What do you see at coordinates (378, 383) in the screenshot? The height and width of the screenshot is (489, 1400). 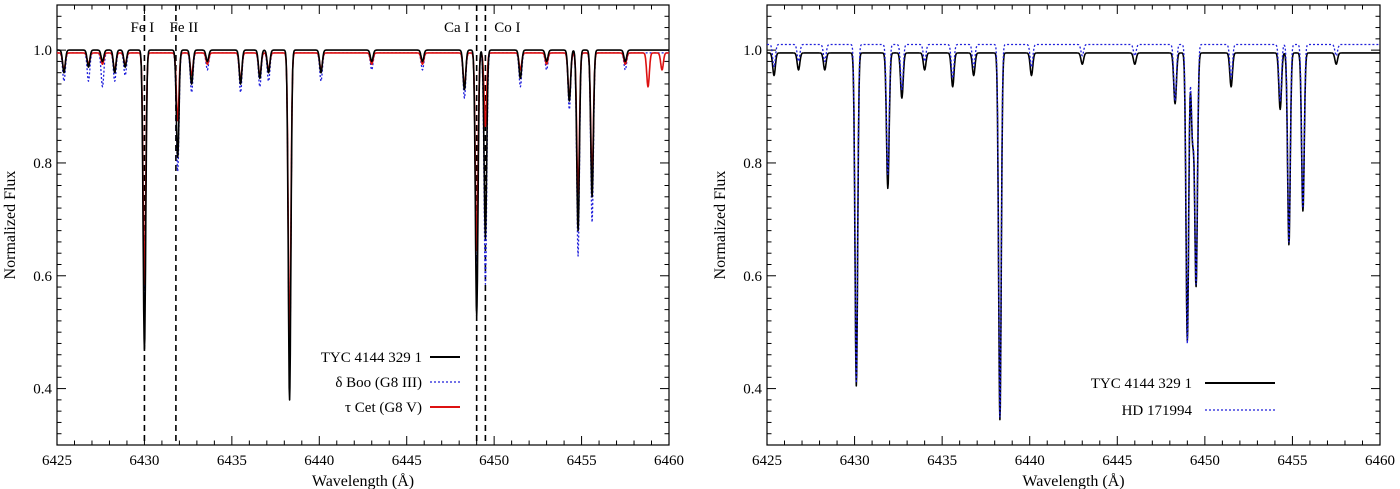 I see `legend-label: δ Boo (G8 III)` at bounding box center [378, 383].